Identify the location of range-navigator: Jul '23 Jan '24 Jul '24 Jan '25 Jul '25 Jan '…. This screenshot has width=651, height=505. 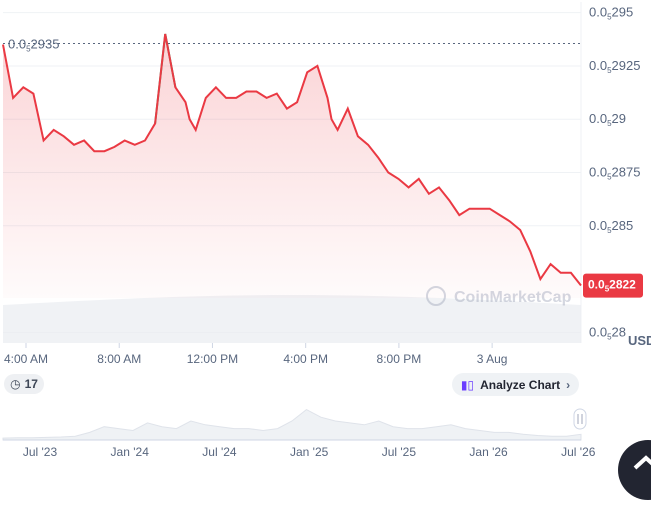
(299, 434).